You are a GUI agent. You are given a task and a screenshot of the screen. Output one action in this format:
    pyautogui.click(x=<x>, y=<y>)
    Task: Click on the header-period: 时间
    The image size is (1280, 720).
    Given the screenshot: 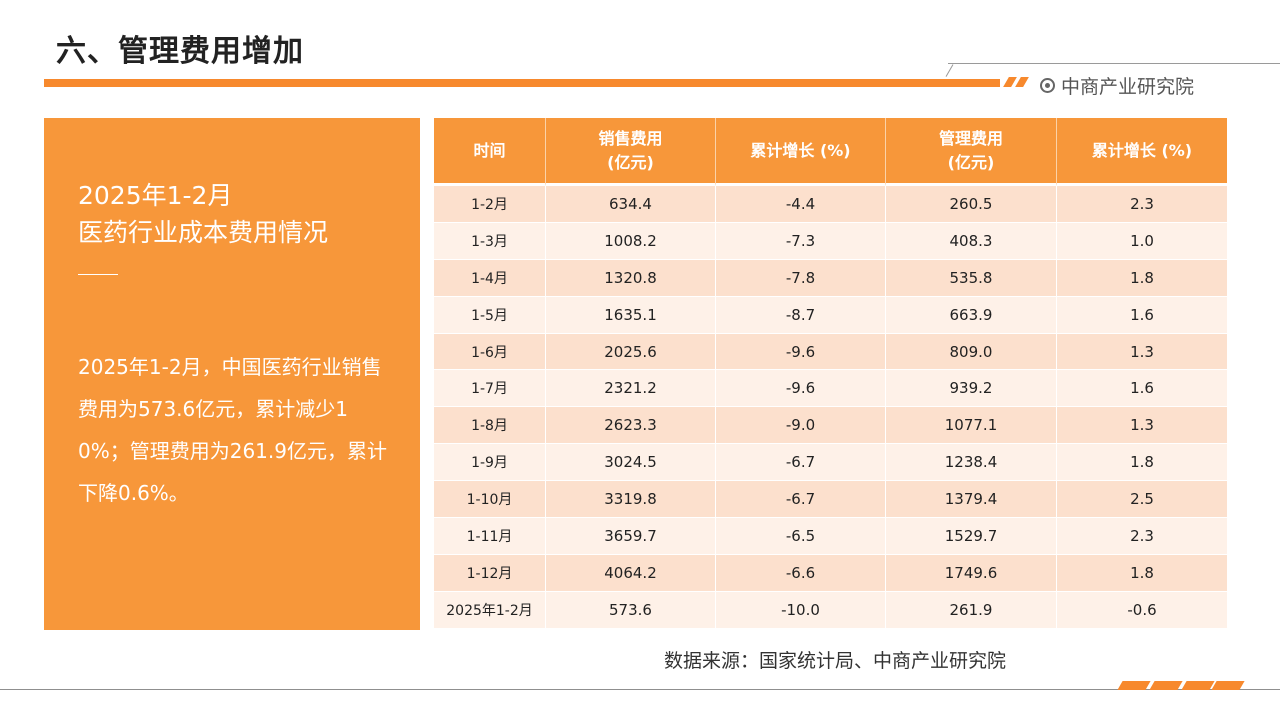 What is the action you would take?
    pyautogui.click(x=490, y=152)
    